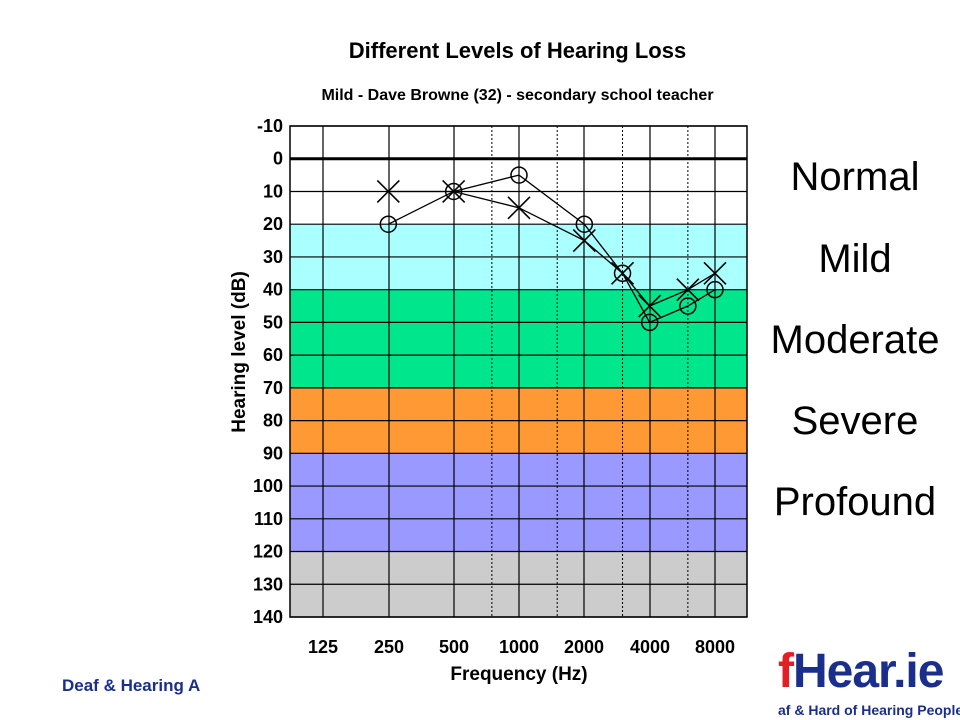 The height and width of the screenshot is (720, 960). I want to click on x-tick-label: 500, so click(454, 647).